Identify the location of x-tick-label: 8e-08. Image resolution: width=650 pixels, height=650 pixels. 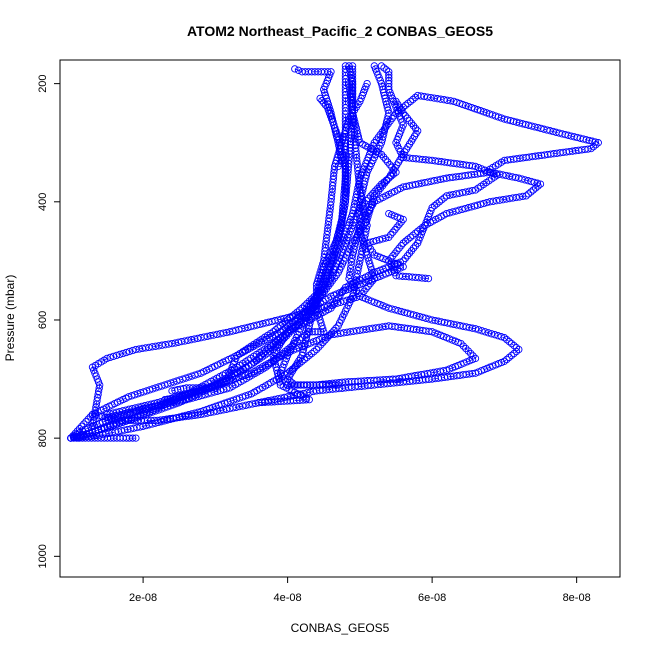
(577, 598).